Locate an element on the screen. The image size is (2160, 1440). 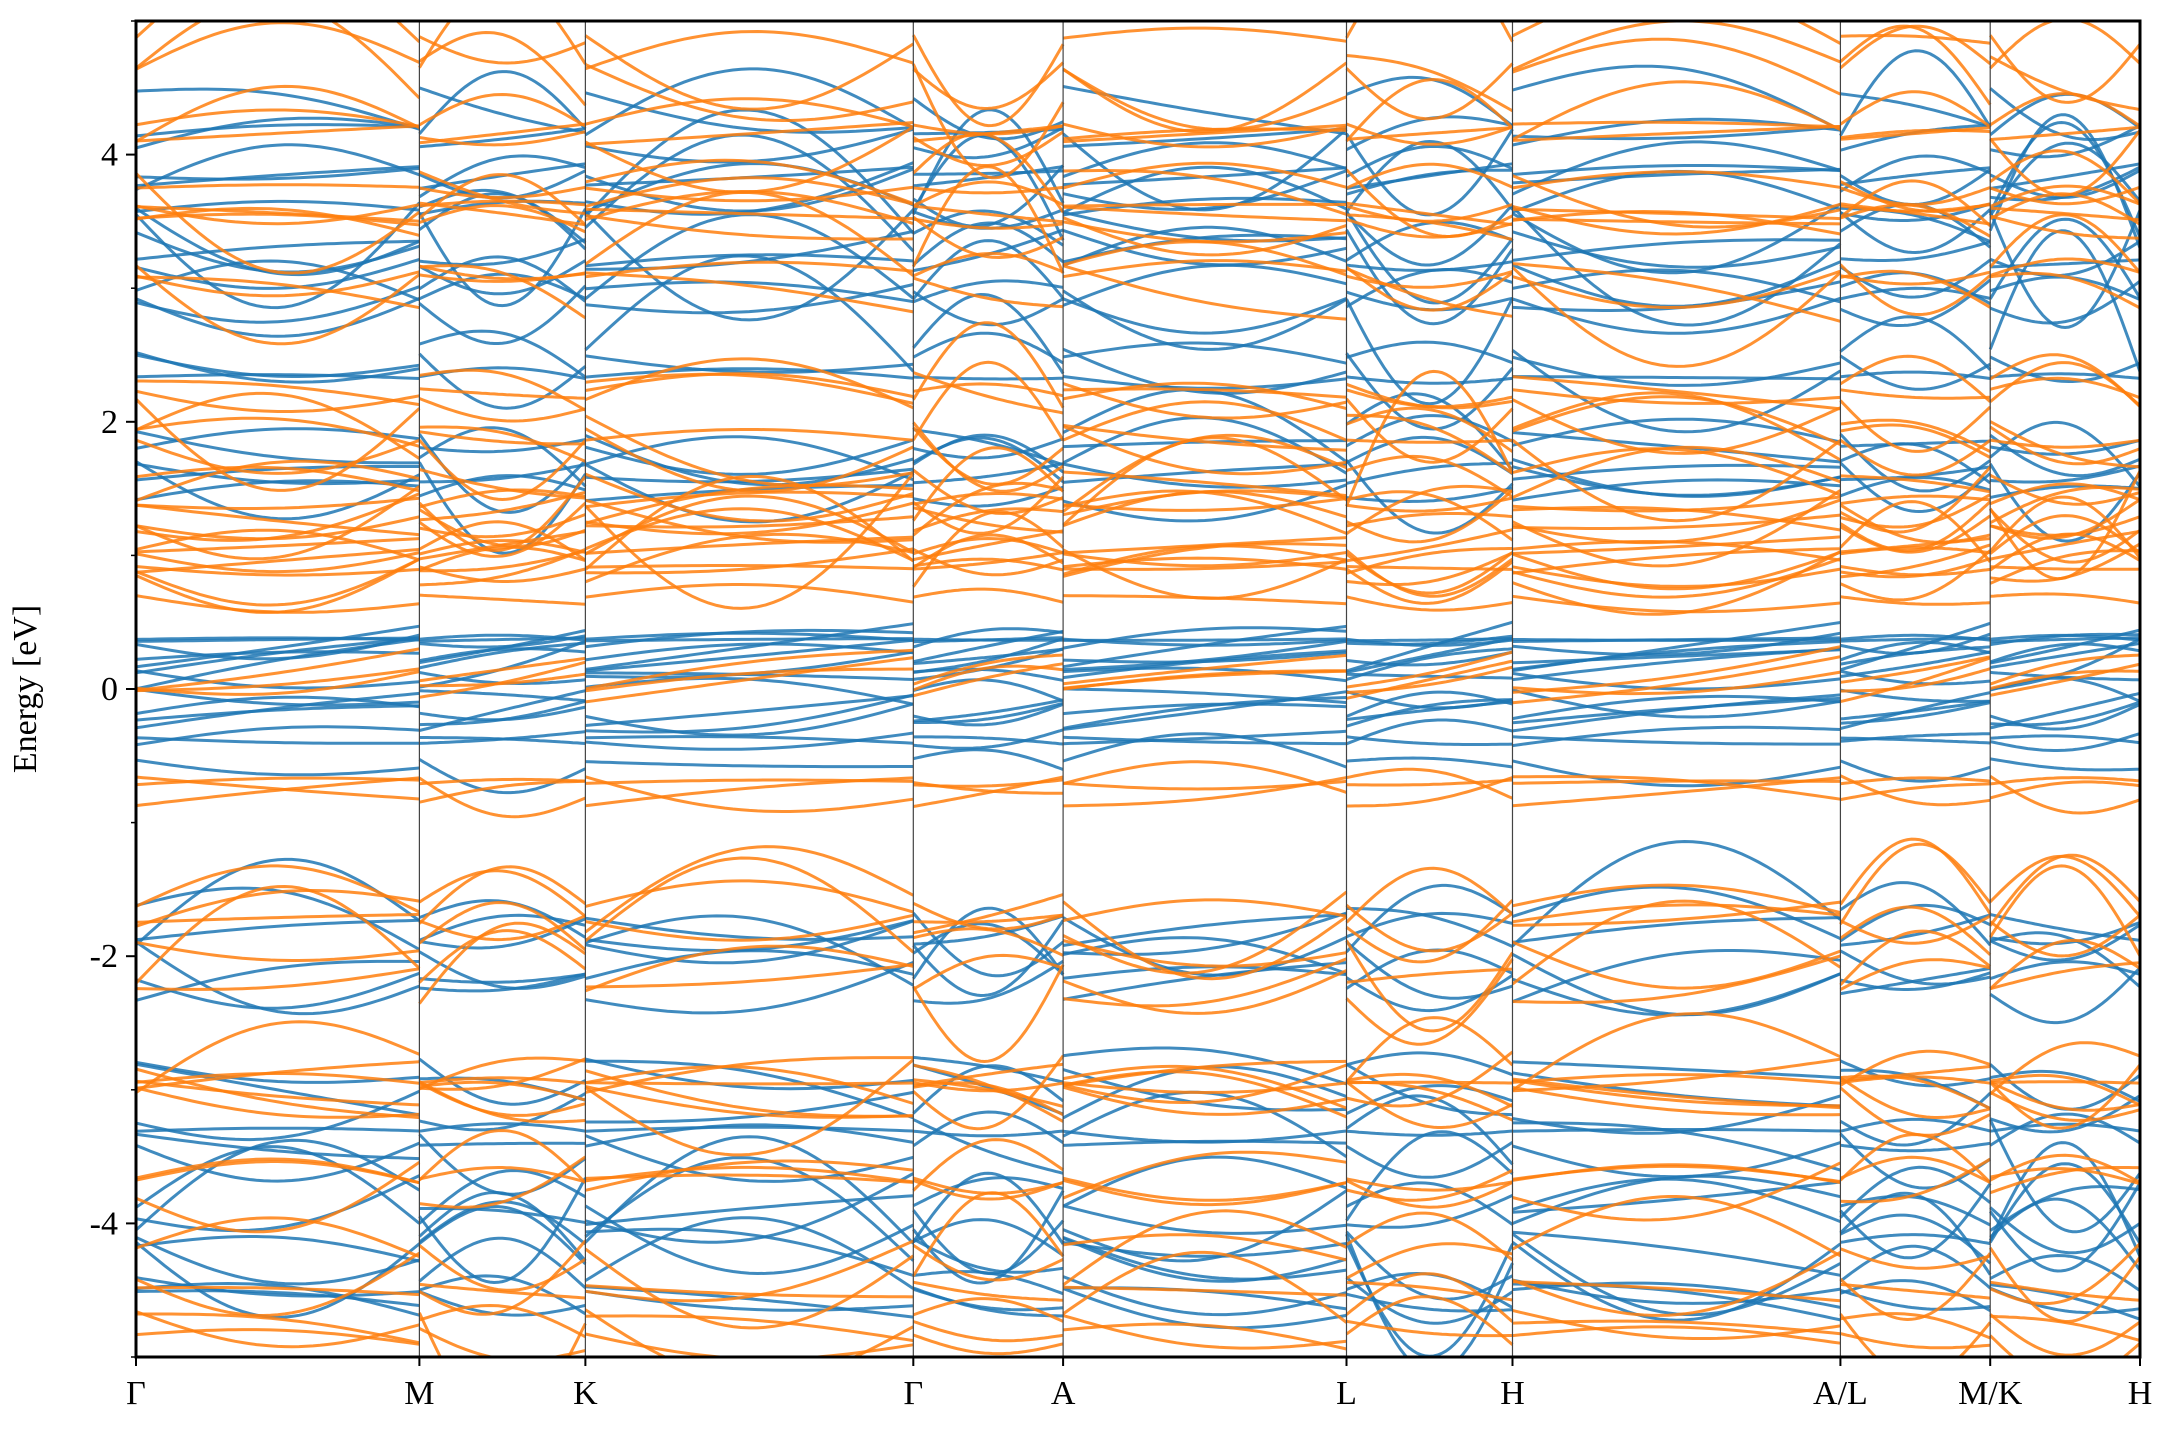
x-tick-label: A is located at coordinates (1063, 1393).